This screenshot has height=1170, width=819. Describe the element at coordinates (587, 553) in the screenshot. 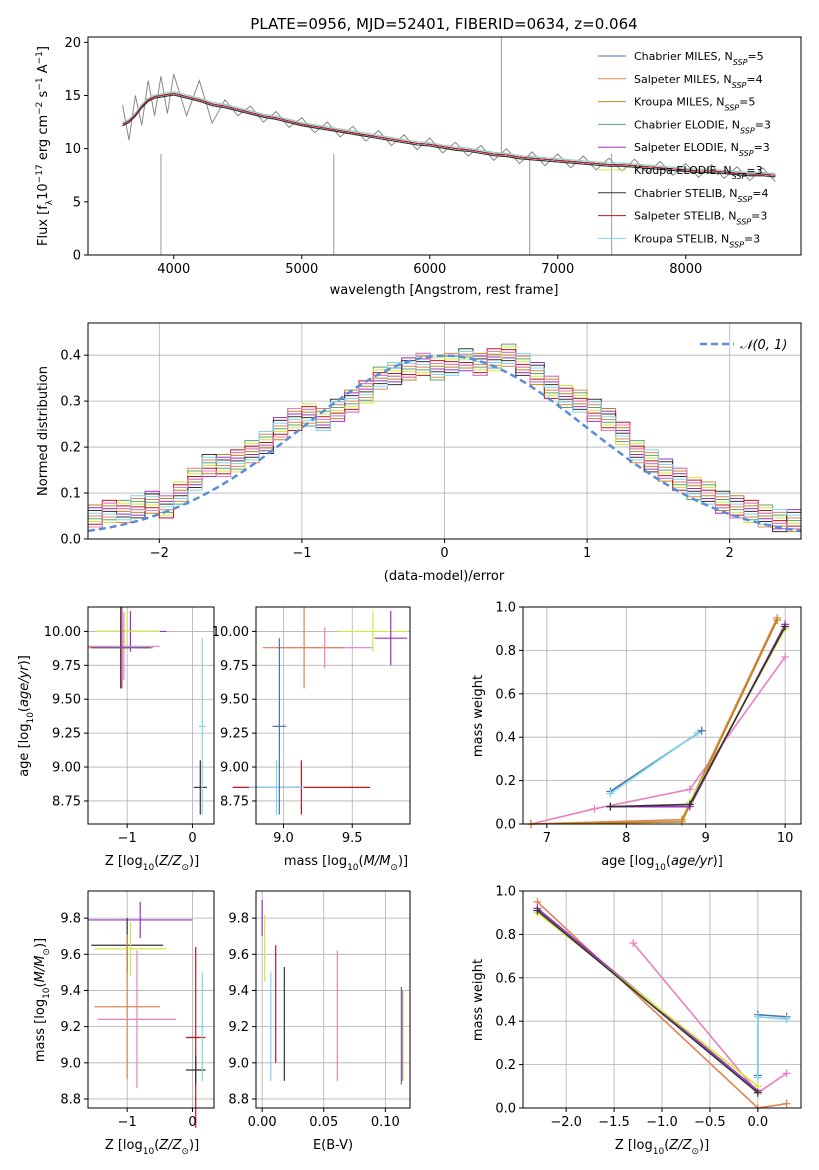

I see `x-tick-label: 1` at that location.